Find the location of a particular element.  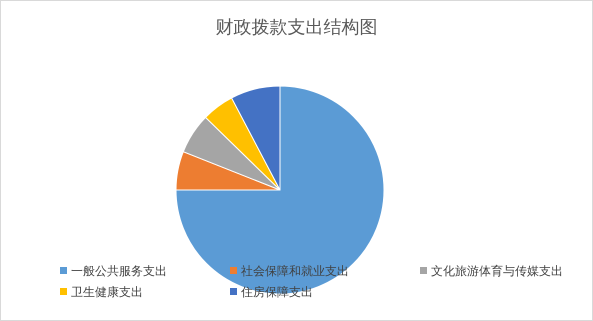

chart-title: 财政拨款支出结构图 is located at coordinates (297, 27).